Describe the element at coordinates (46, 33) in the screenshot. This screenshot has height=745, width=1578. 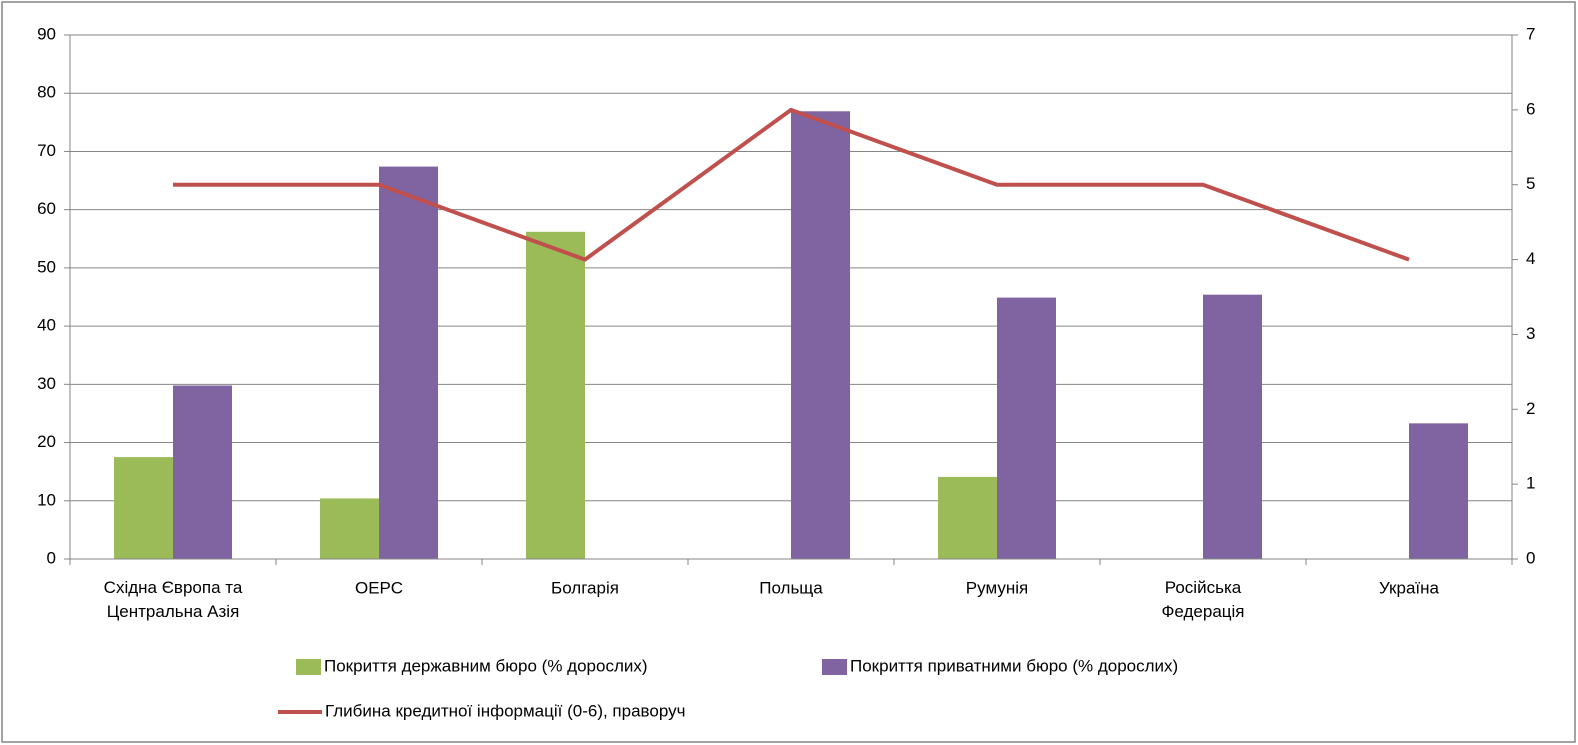
I see `y-tick-label: 90` at that location.